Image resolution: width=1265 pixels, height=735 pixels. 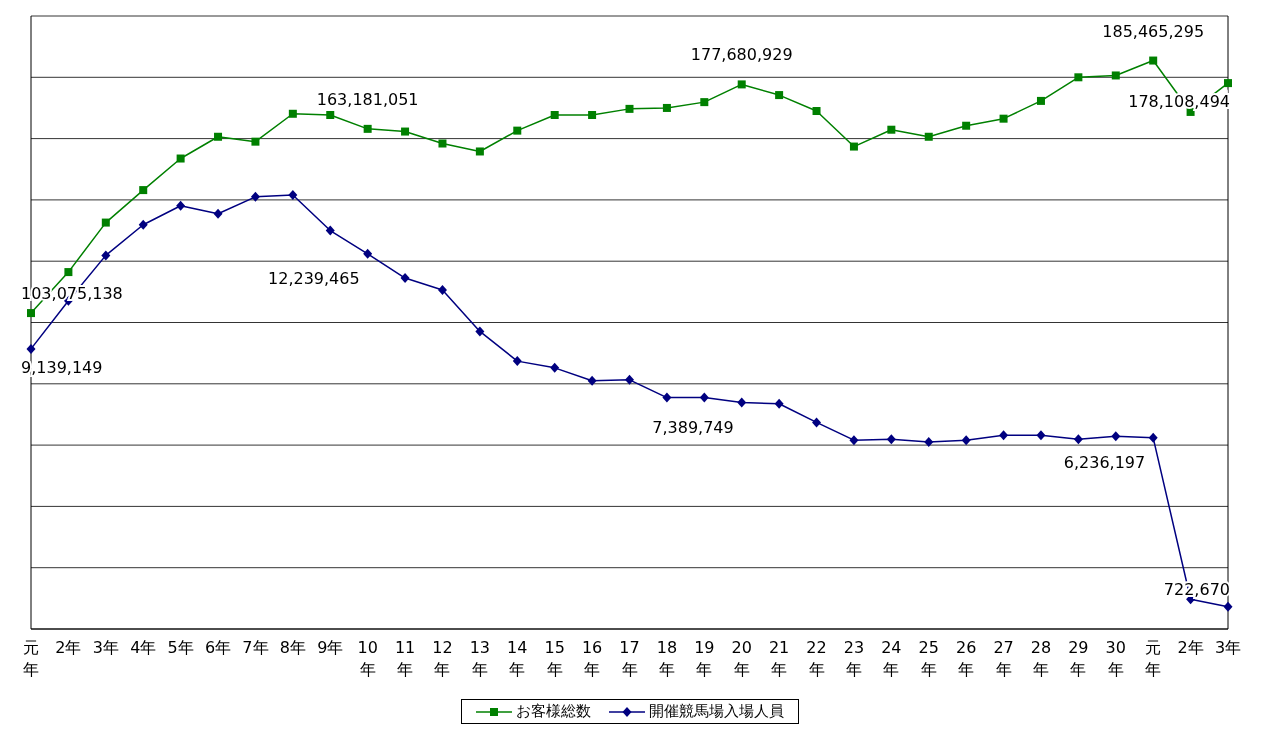 I want to click on x-tick-label: 26年, so click(x=966, y=658).